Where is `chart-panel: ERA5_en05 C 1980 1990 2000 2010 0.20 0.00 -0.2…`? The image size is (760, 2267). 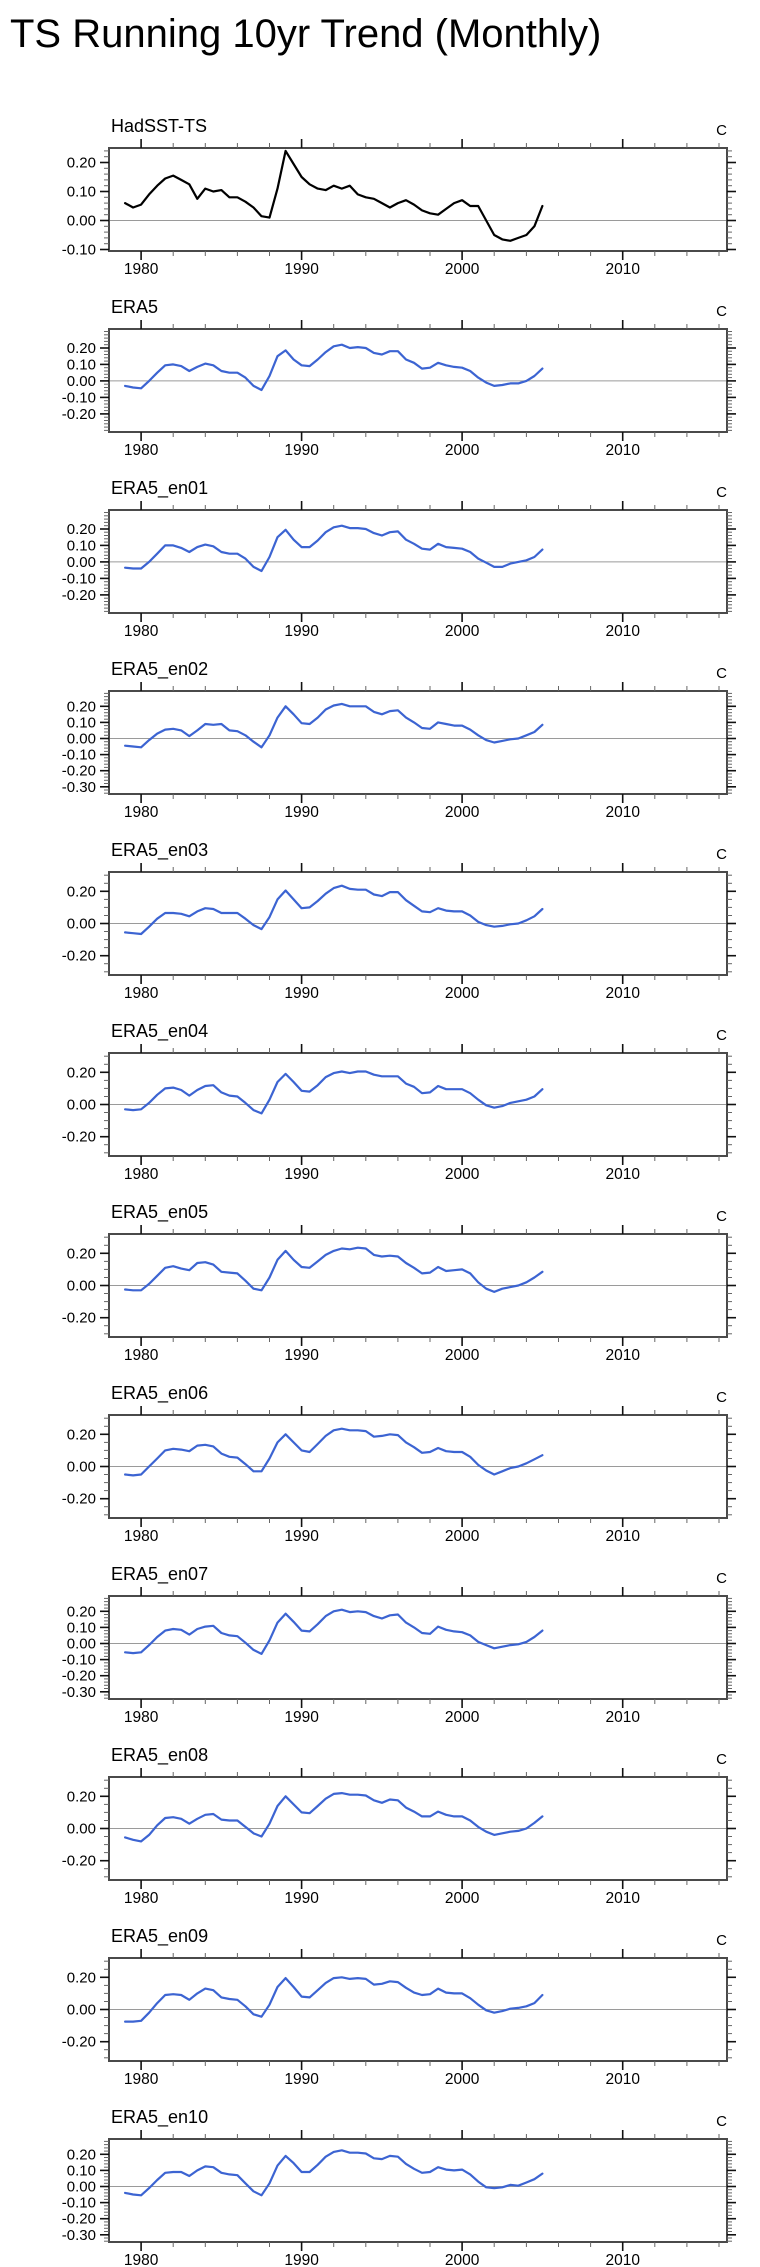 chart-panel: ERA5_en05 C 1980 1990 2000 2010 0.20 0.00 -0.2… is located at coordinates (380, 1271).